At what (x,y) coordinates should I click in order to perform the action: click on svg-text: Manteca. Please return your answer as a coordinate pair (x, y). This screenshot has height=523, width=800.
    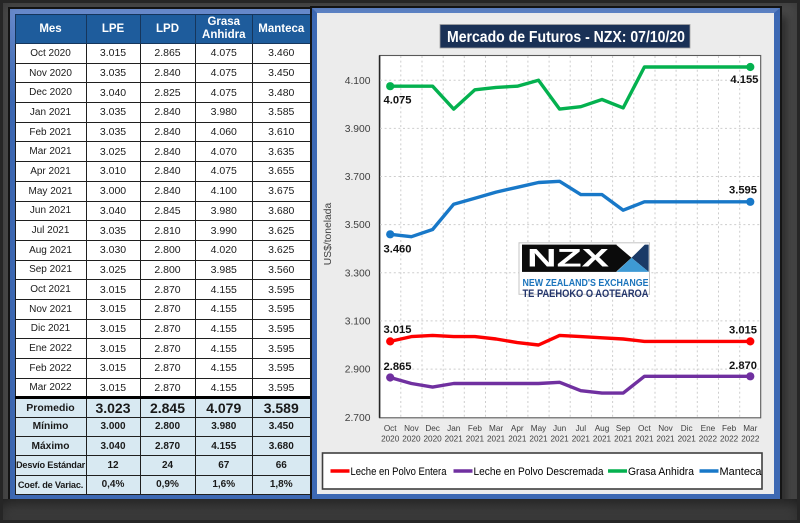
    Looking at the image, I should click on (741, 472).